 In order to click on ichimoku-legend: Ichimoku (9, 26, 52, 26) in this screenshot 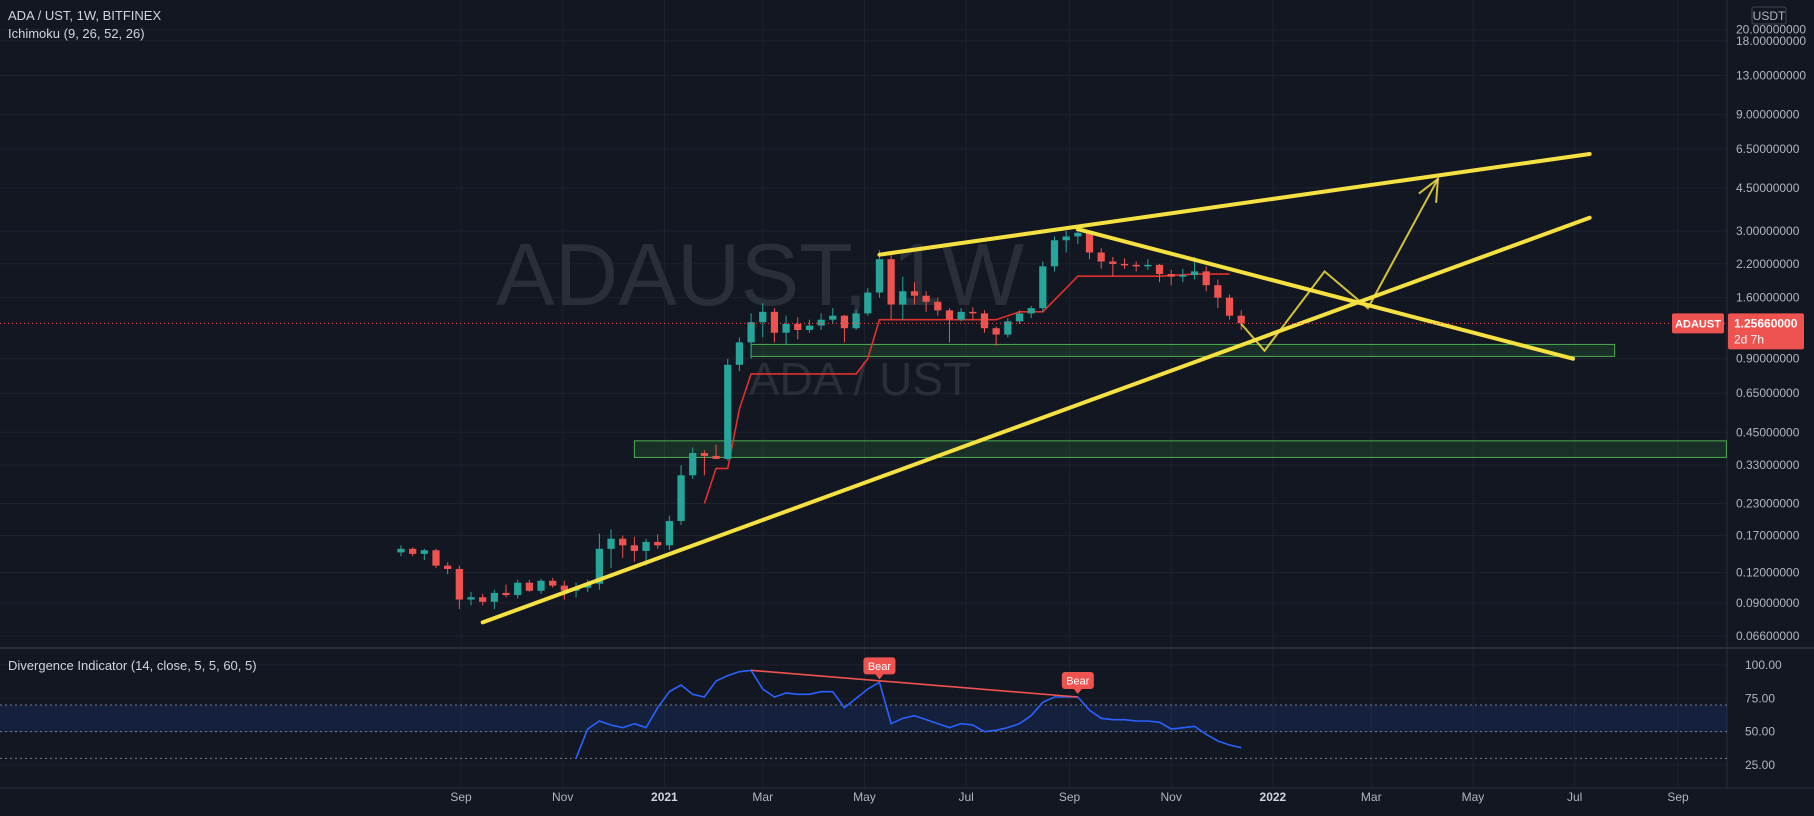, I will do `click(76, 33)`.